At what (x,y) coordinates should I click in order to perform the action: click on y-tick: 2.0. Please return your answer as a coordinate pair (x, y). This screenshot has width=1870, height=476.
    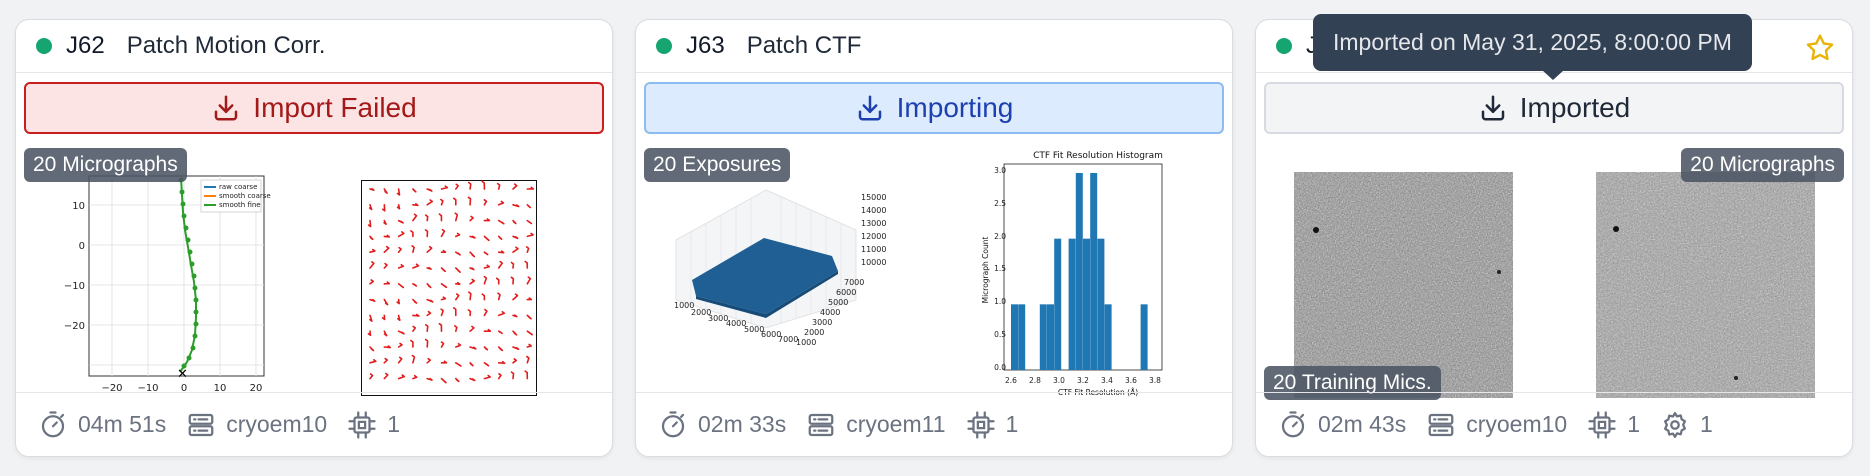
    Looking at the image, I should click on (1000, 236).